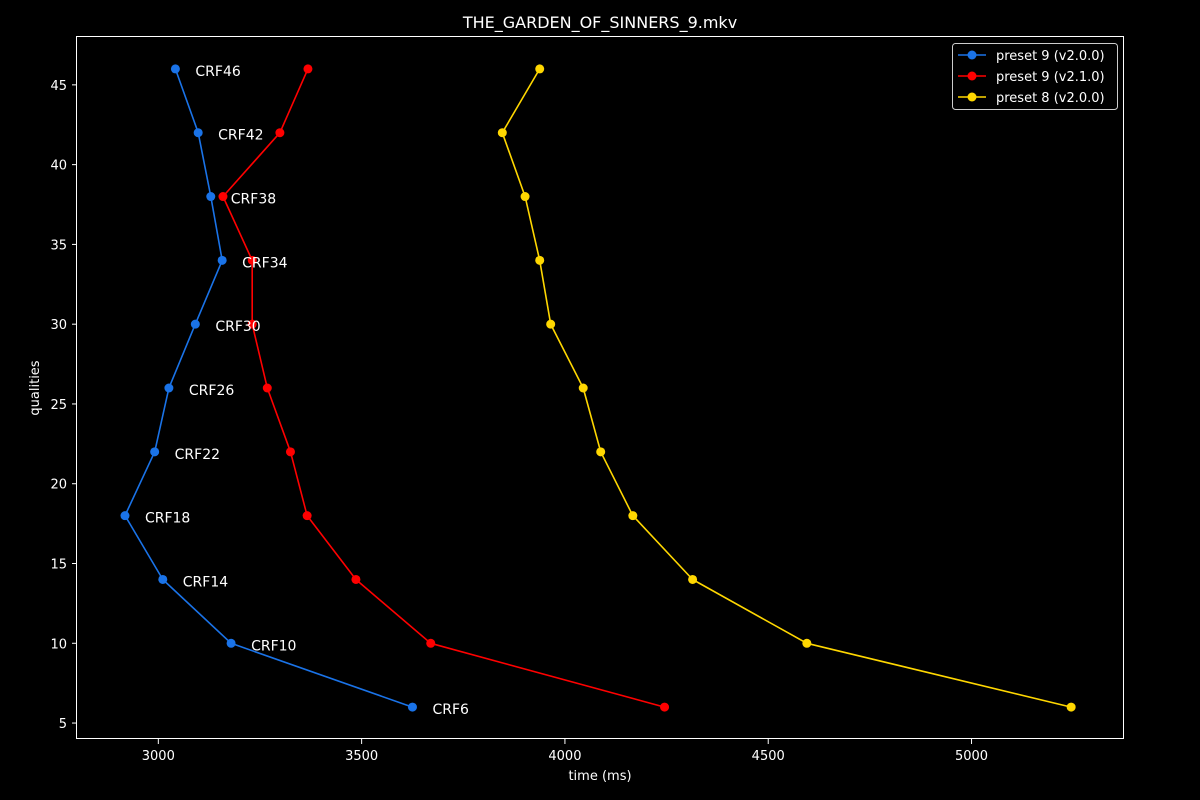  Describe the element at coordinates (1050, 98) in the screenshot. I see `legend-label: preset 8 (v2.0.0)` at that location.